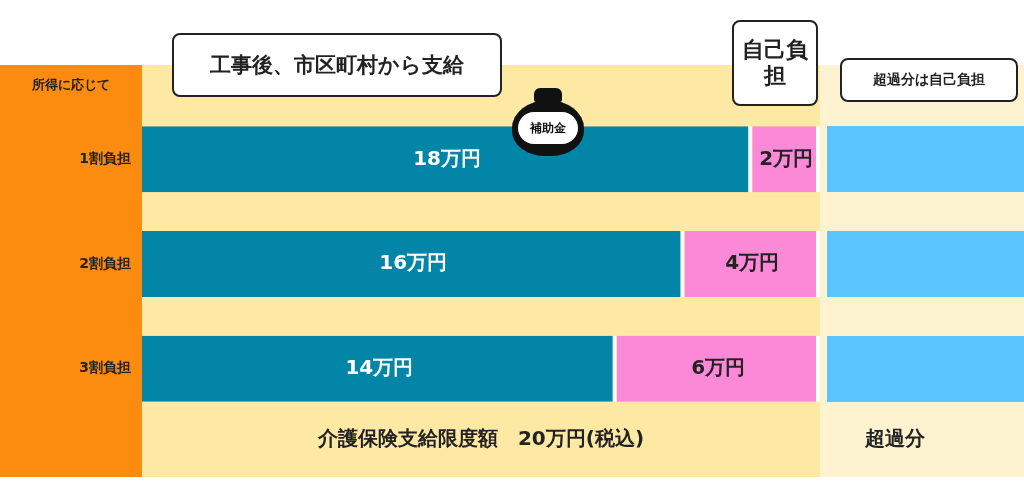 The width and height of the screenshot is (1024, 487). What do you see at coordinates (413, 262) in the screenshot?
I see `data-label: 16万円` at bounding box center [413, 262].